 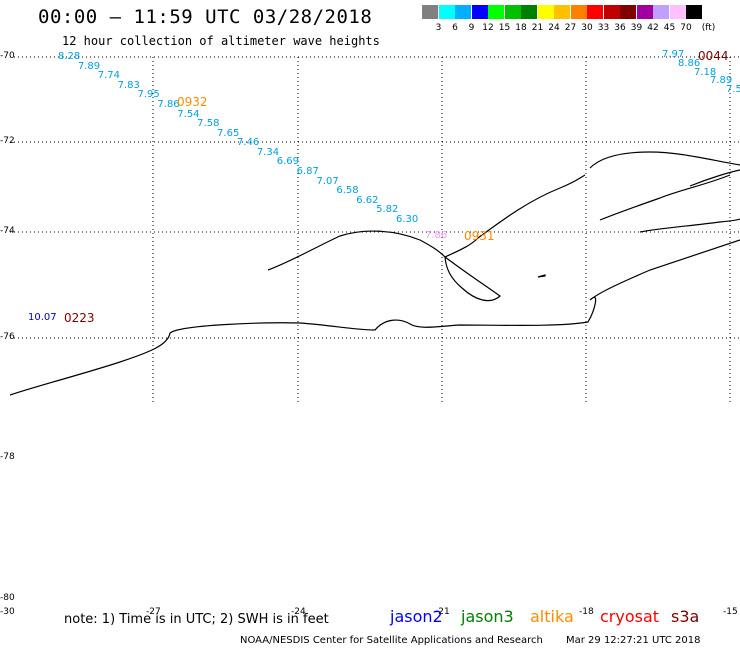 What do you see at coordinates (669, 28) in the screenshot?
I see `legend-tick: 45` at bounding box center [669, 28].